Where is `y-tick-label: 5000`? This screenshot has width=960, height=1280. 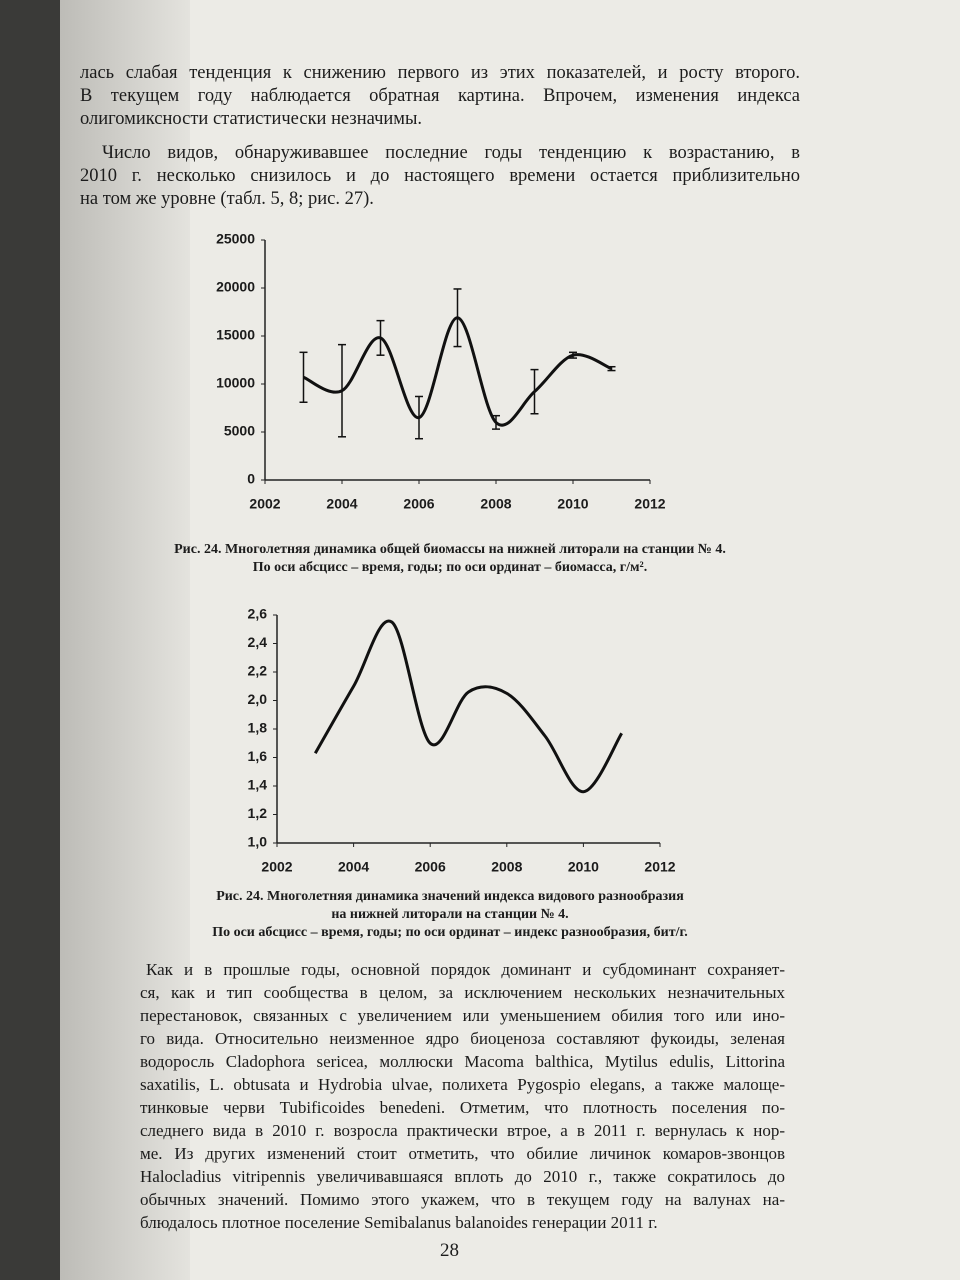 y-tick-label: 5000 is located at coordinates (239, 431).